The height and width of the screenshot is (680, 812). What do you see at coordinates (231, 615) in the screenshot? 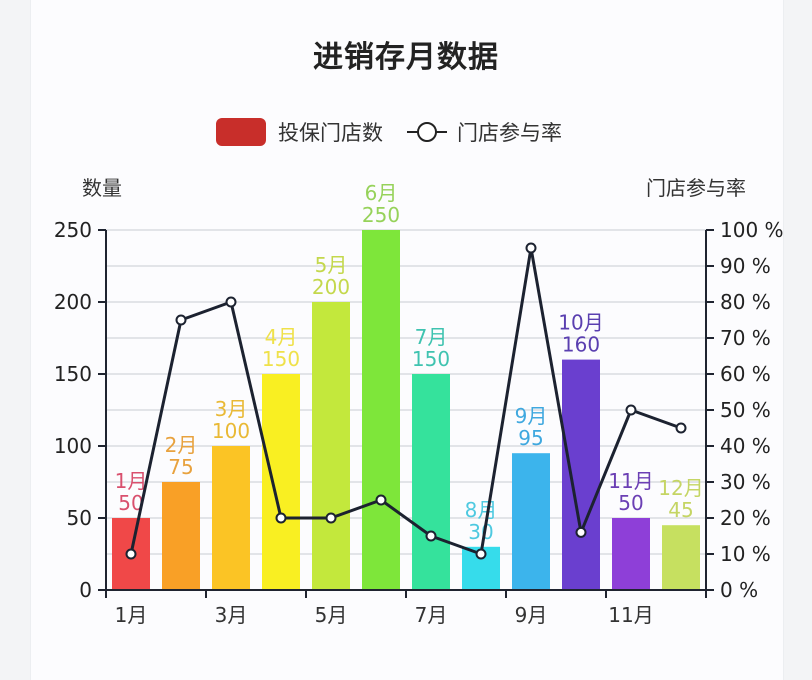
I see `x-tick-label: 3月` at bounding box center [231, 615].